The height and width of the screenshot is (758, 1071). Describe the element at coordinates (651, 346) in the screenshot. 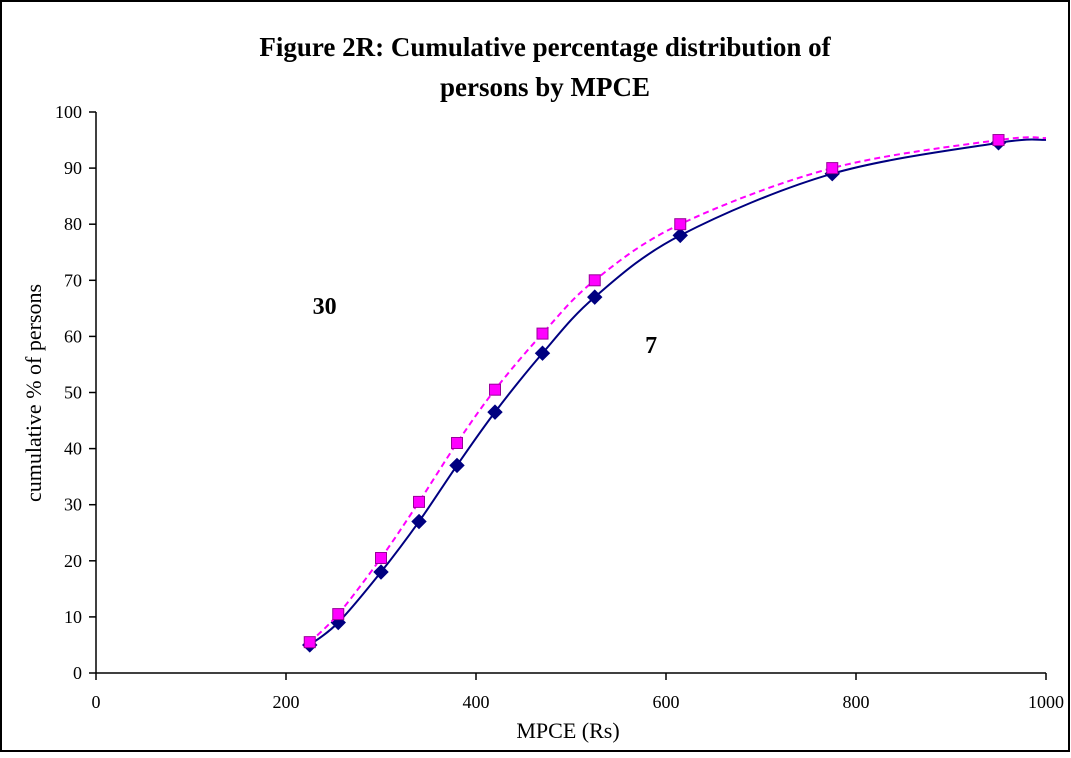

I see `annotation-label: 7` at that location.